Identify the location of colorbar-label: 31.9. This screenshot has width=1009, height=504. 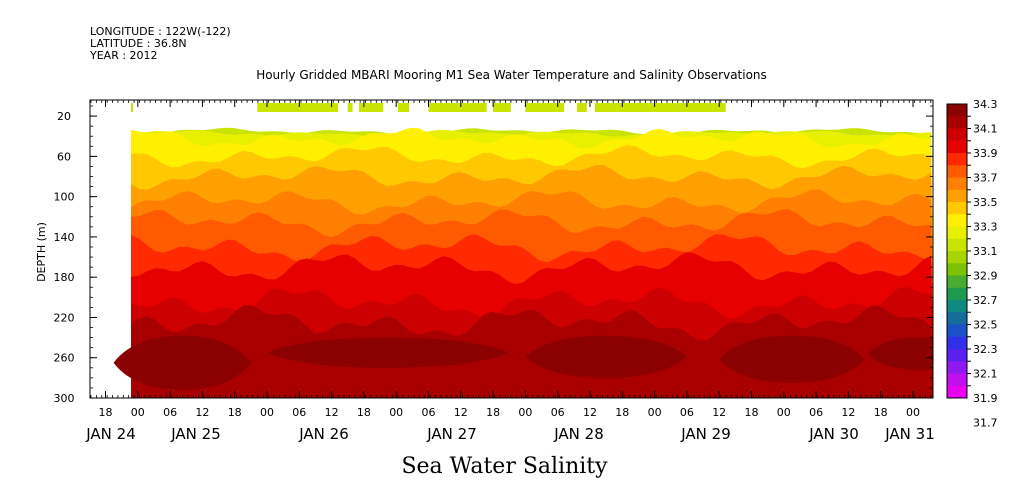
(985, 398).